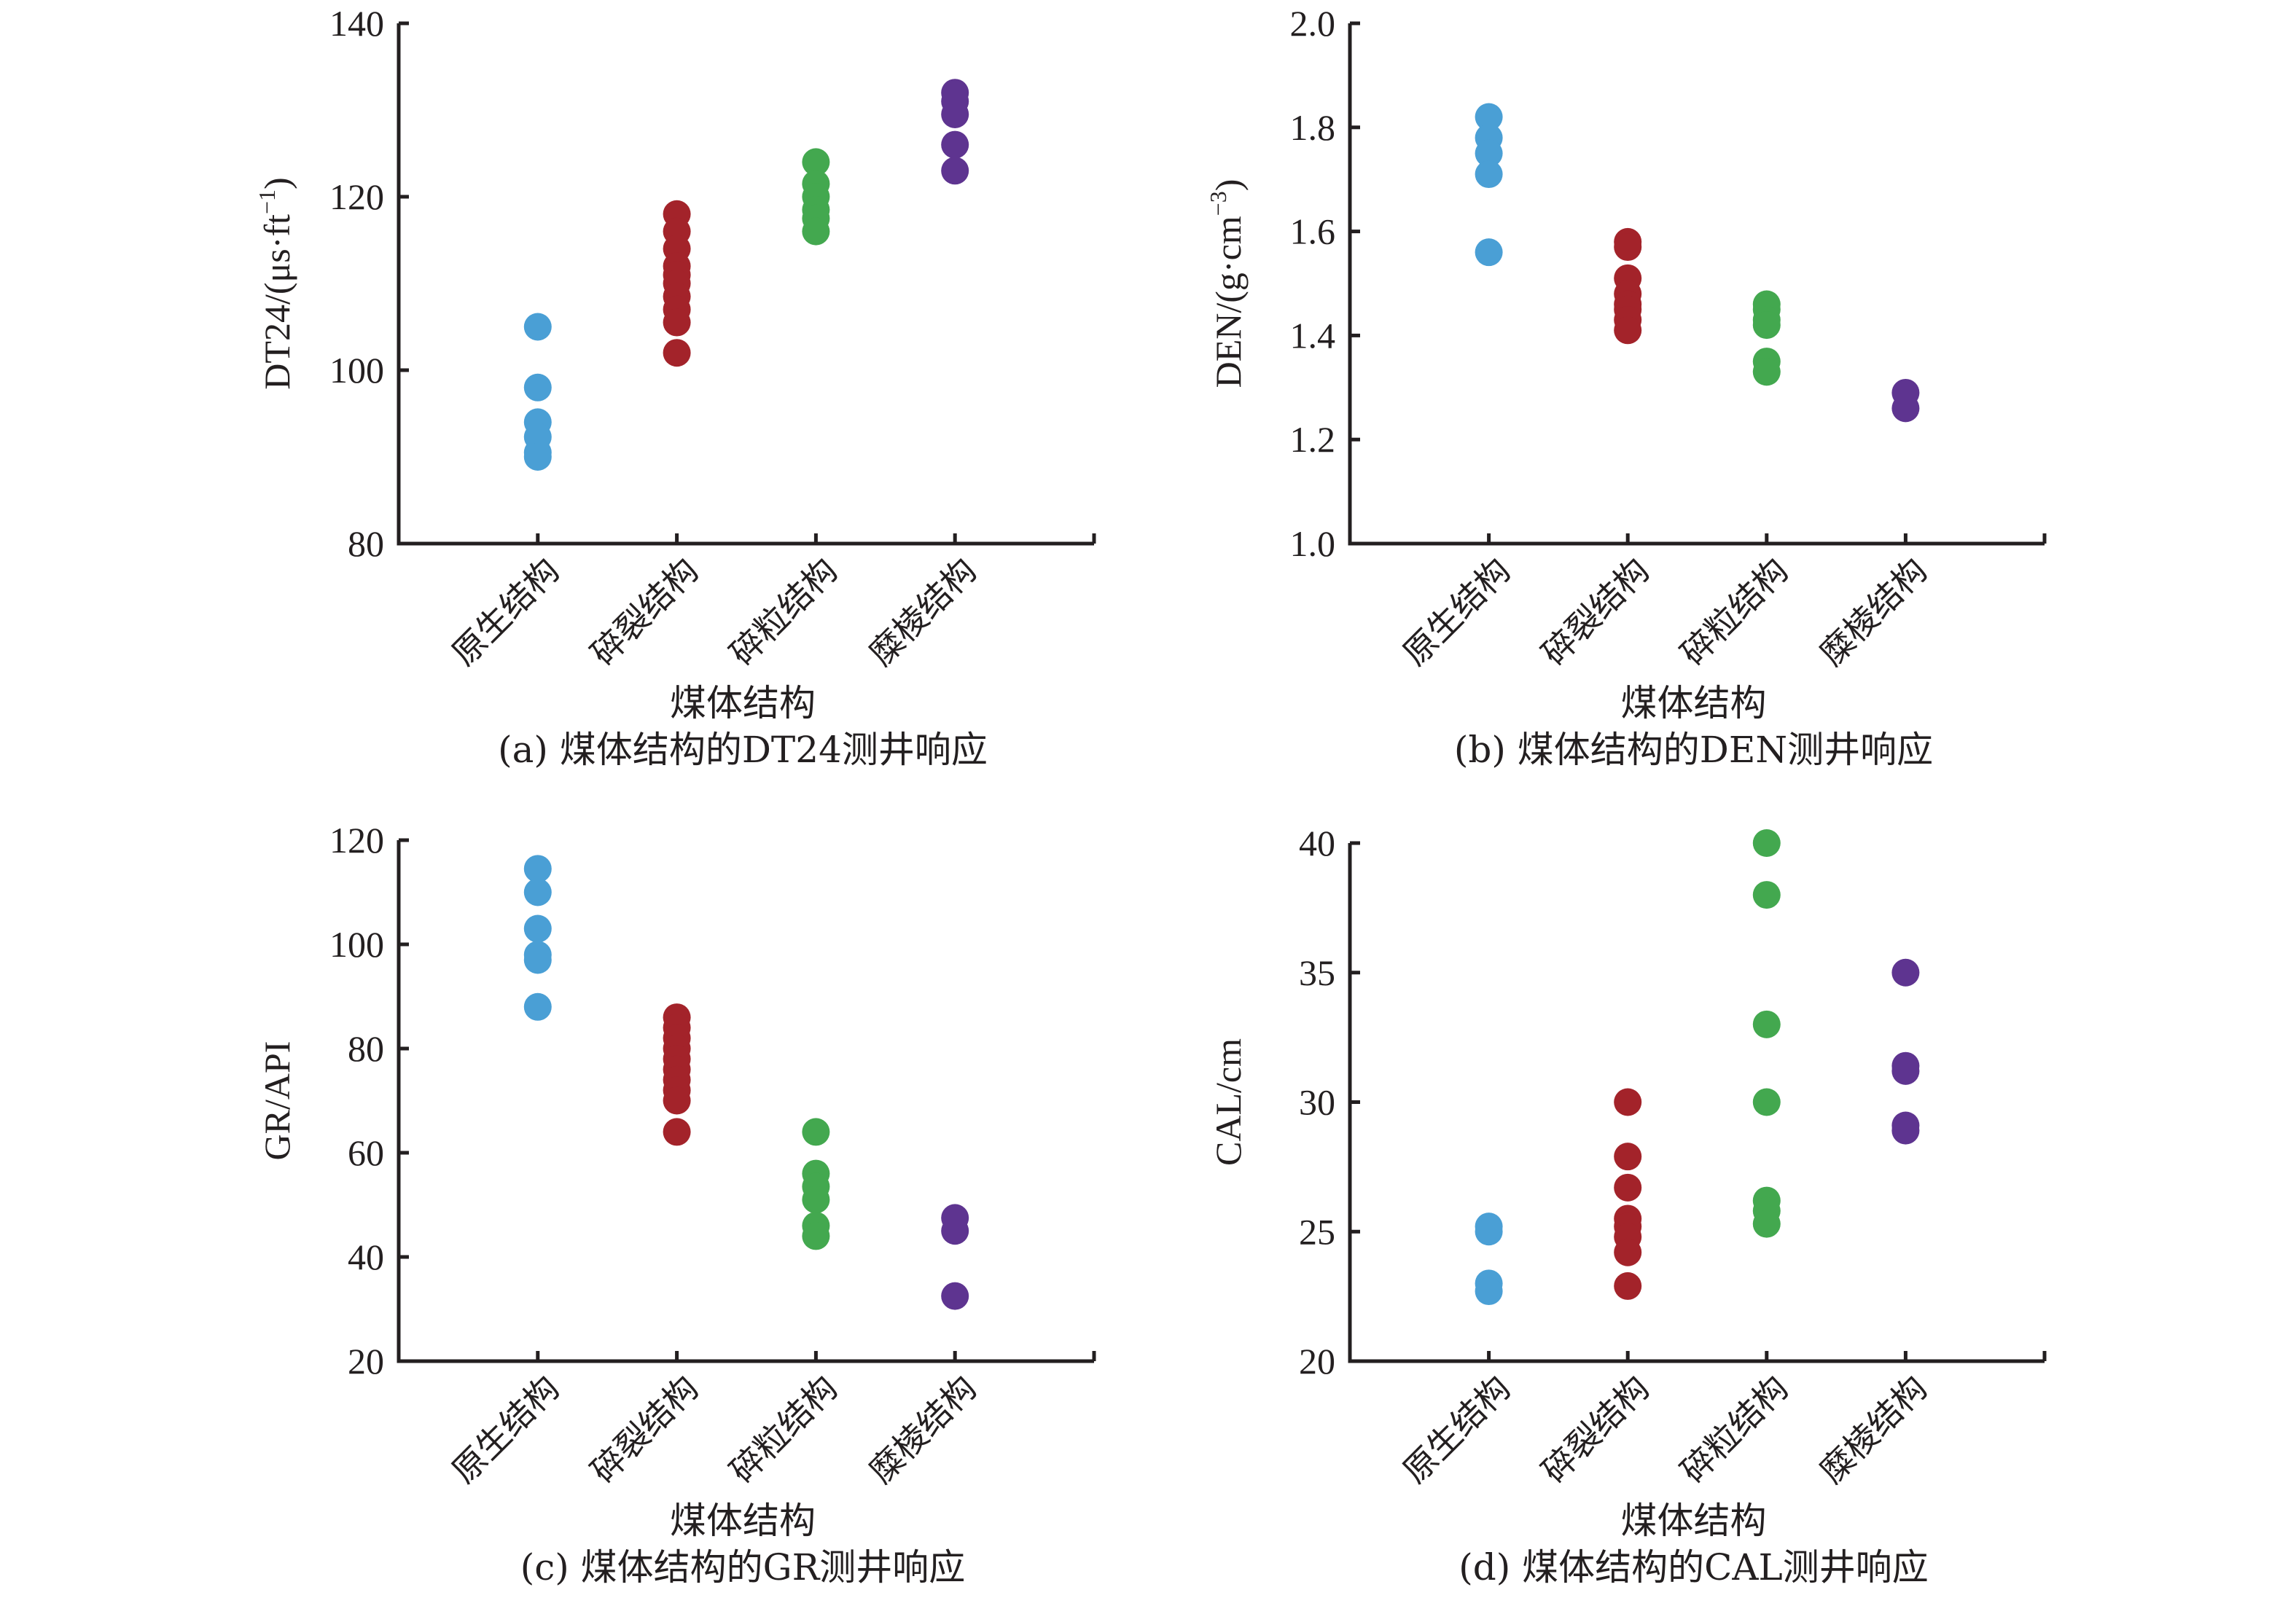 The height and width of the screenshot is (1614, 2296). What do you see at coordinates (1313, 543) in the screenshot?
I see `y-tick-label: 1.0` at bounding box center [1313, 543].